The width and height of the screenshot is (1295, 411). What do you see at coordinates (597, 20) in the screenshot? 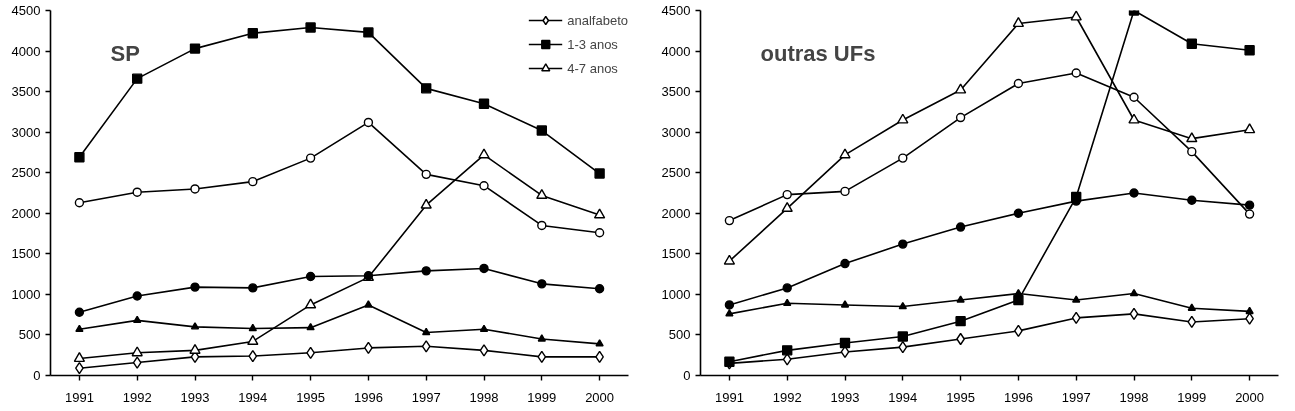
I see `legend-label: analfabeto` at bounding box center [597, 20].